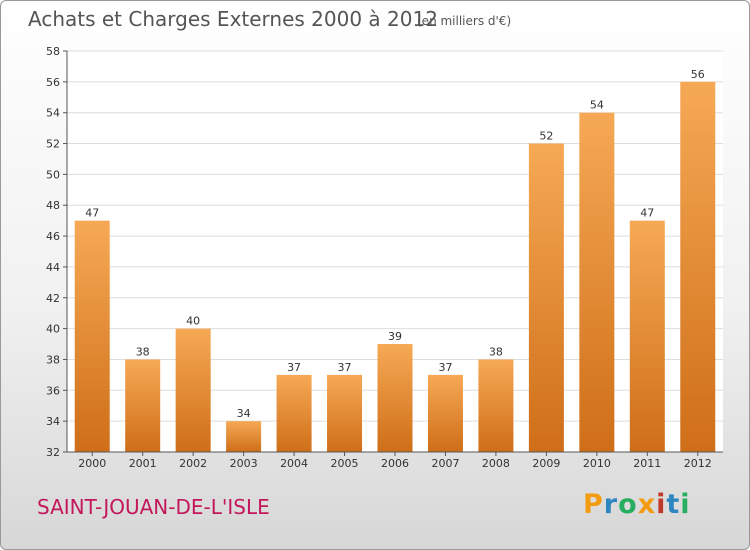  Describe the element at coordinates (53, 205) in the screenshot. I see `y-tick-label: 48` at that location.